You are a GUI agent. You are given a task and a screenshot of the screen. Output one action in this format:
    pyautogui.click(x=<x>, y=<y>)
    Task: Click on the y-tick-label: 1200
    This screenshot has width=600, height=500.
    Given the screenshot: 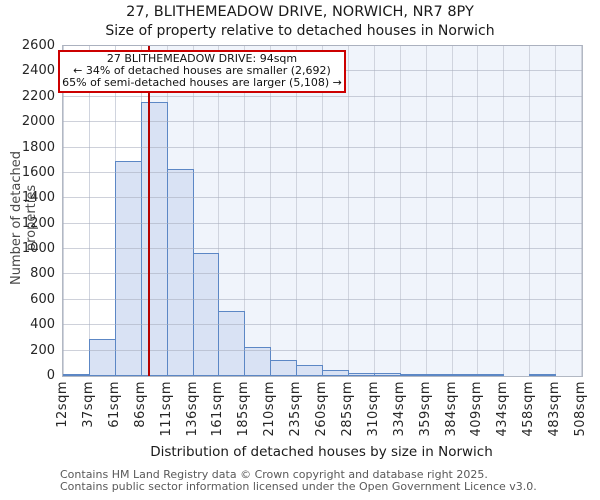 What is the action you would take?
    pyautogui.click(x=38, y=223)
    